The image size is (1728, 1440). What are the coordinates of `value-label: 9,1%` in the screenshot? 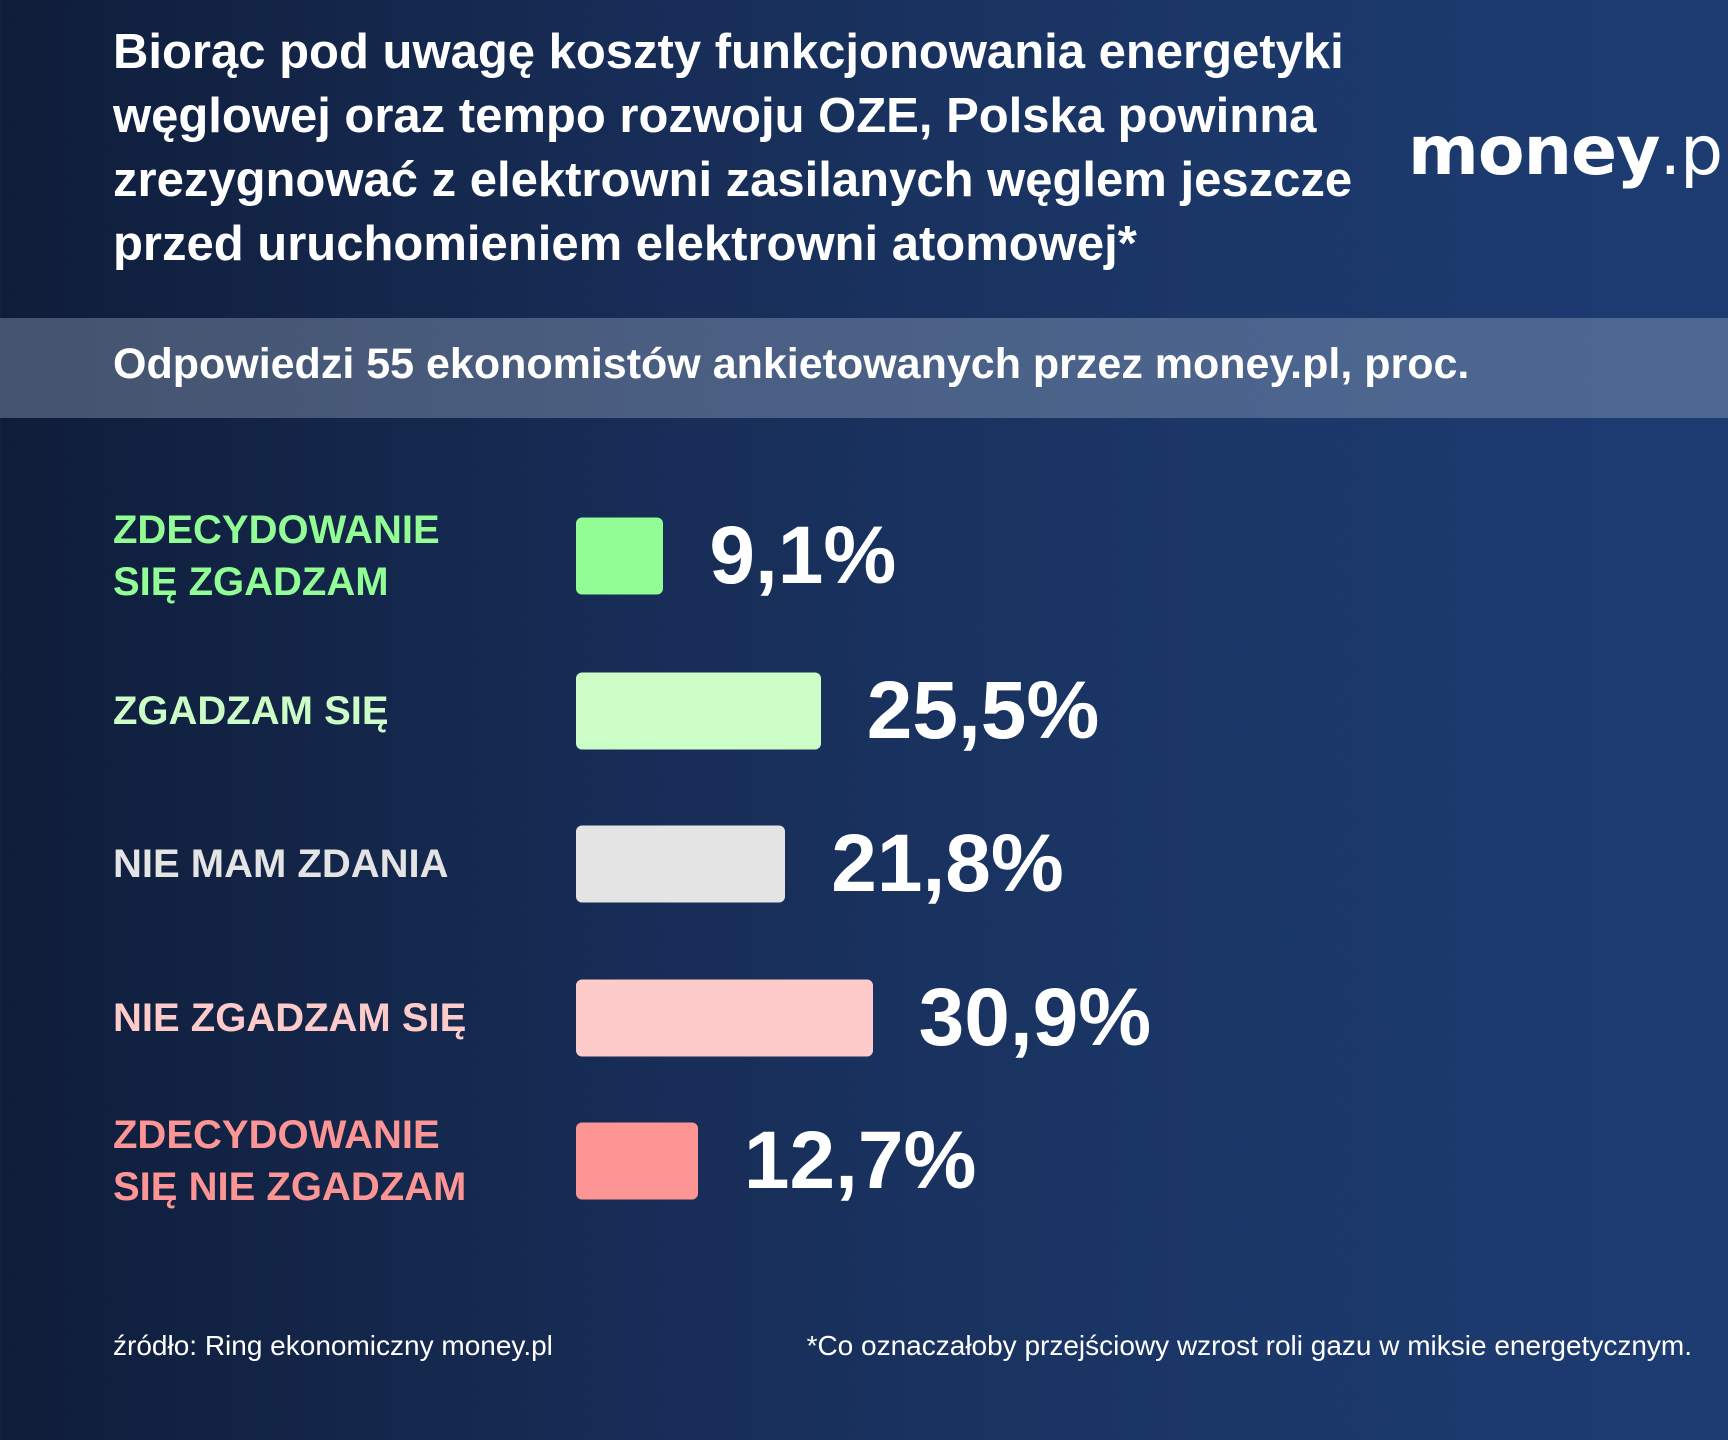 It's located at (803, 555).